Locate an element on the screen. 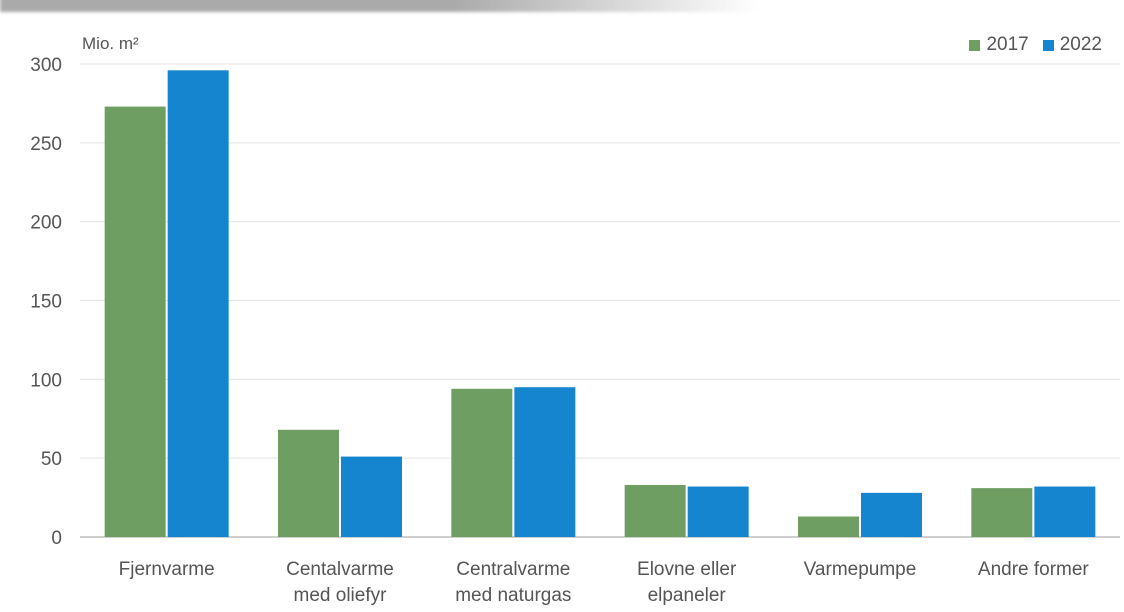 The image size is (1124, 612). x-category-label: Elovne eller is located at coordinates (687, 569).